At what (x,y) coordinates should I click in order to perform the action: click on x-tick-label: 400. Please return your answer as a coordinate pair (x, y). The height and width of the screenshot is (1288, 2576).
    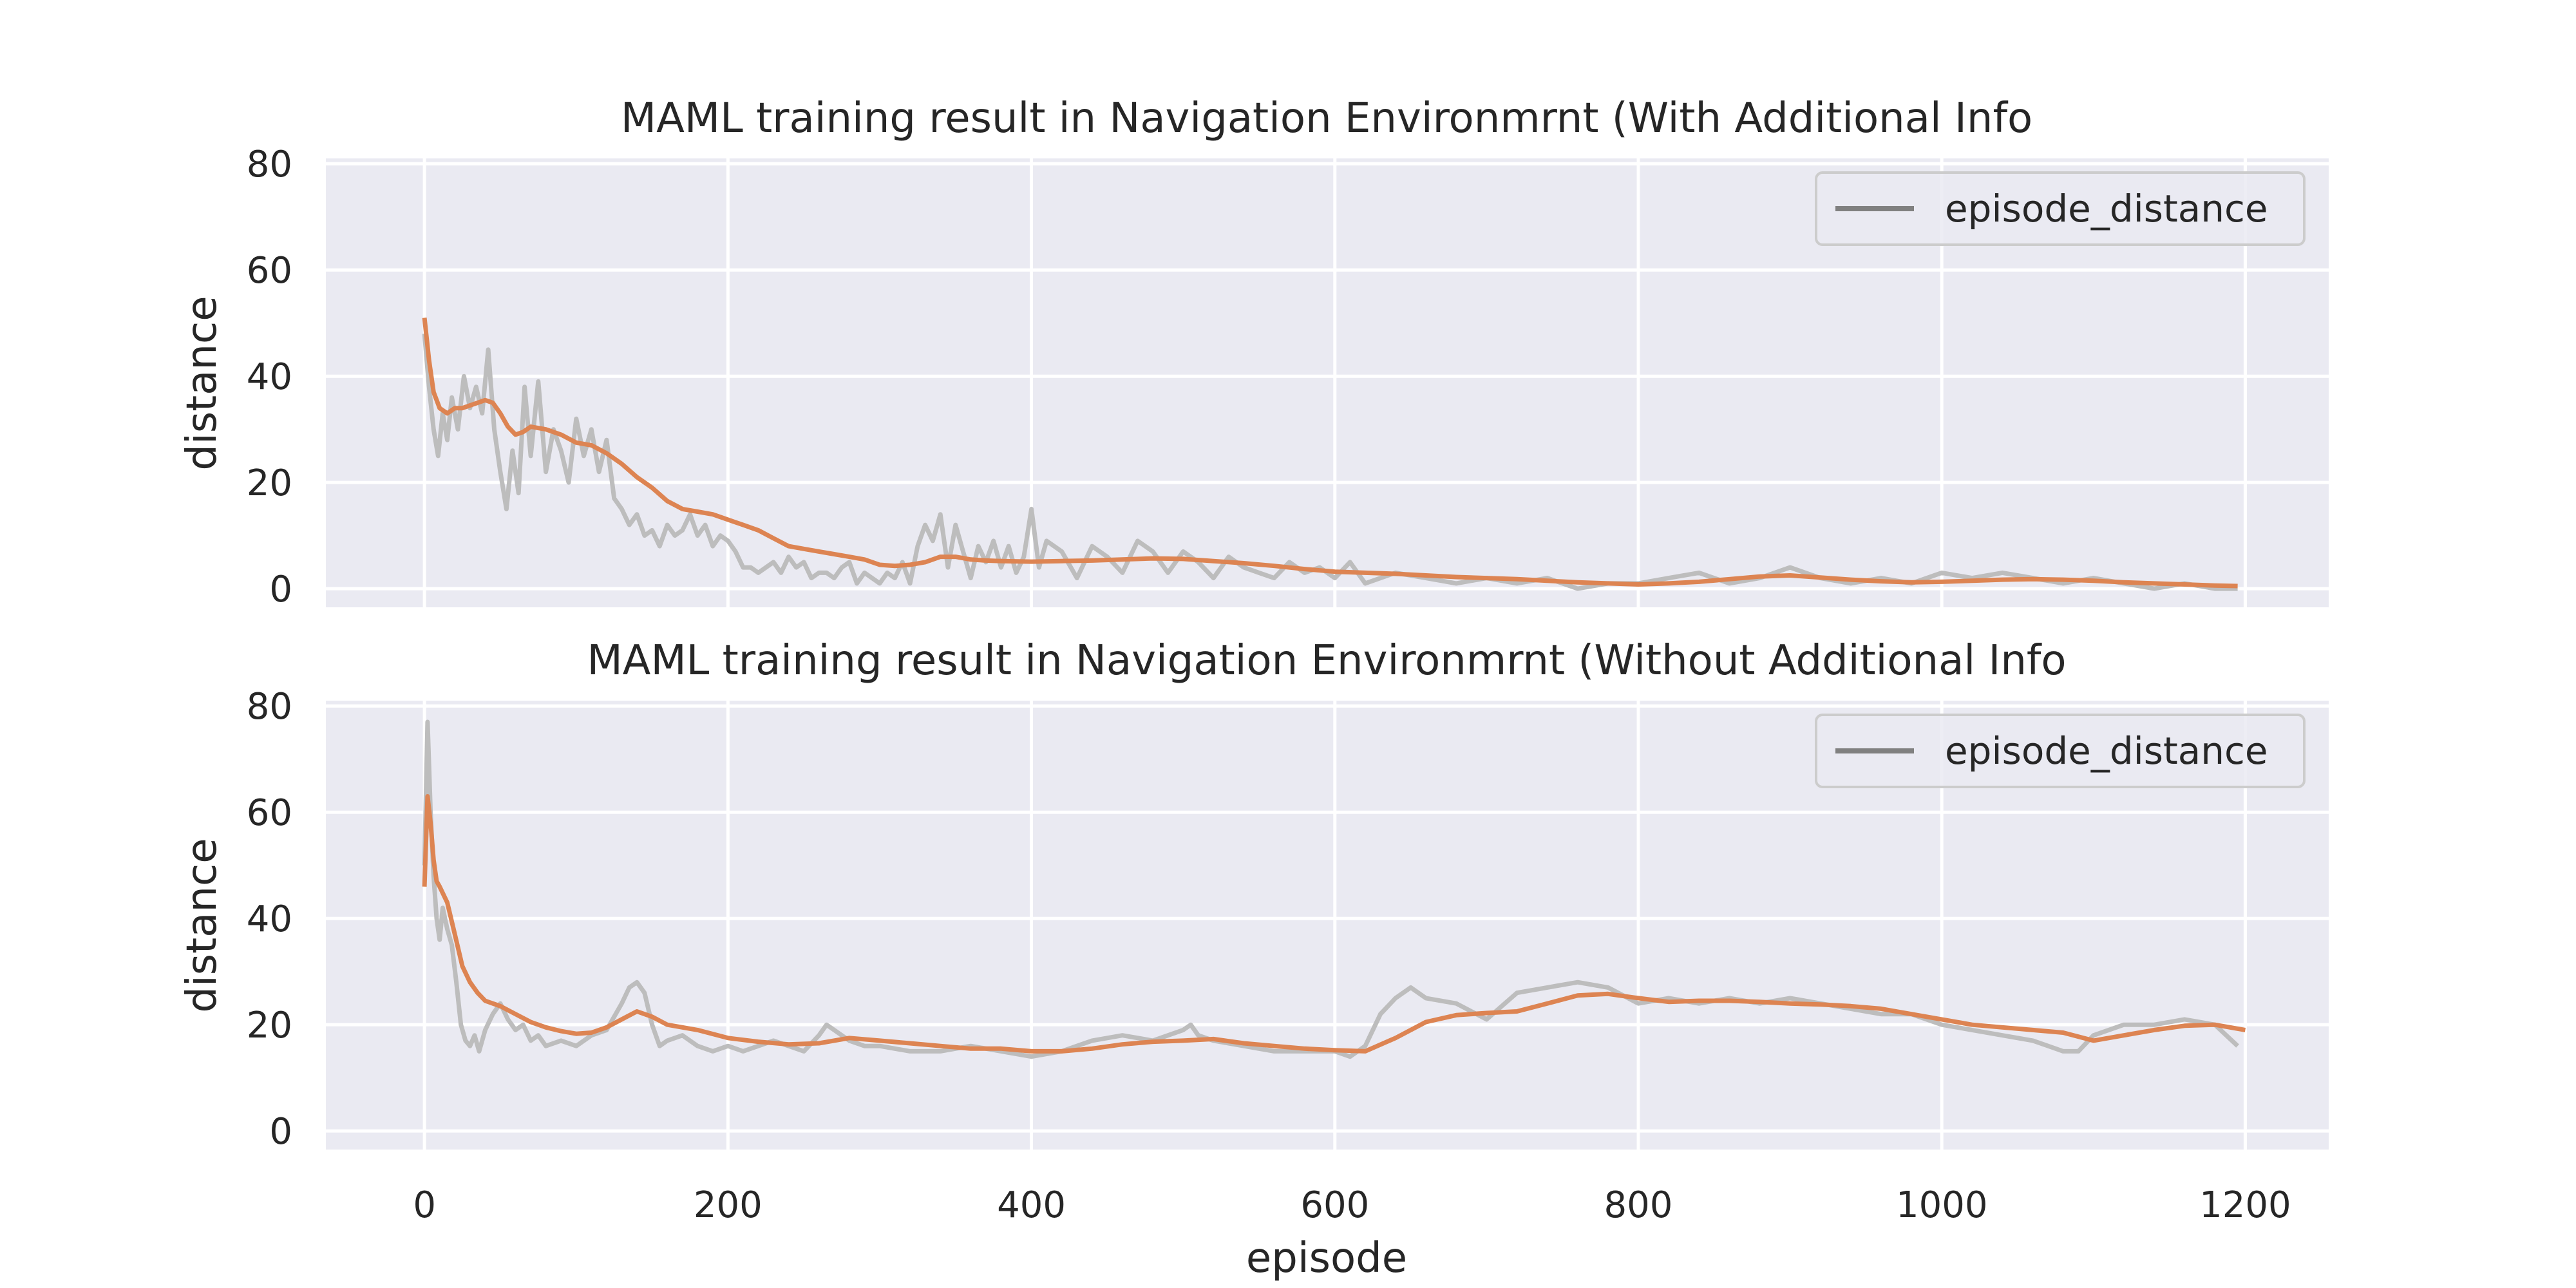
    Looking at the image, I should click on (1031, 1205).